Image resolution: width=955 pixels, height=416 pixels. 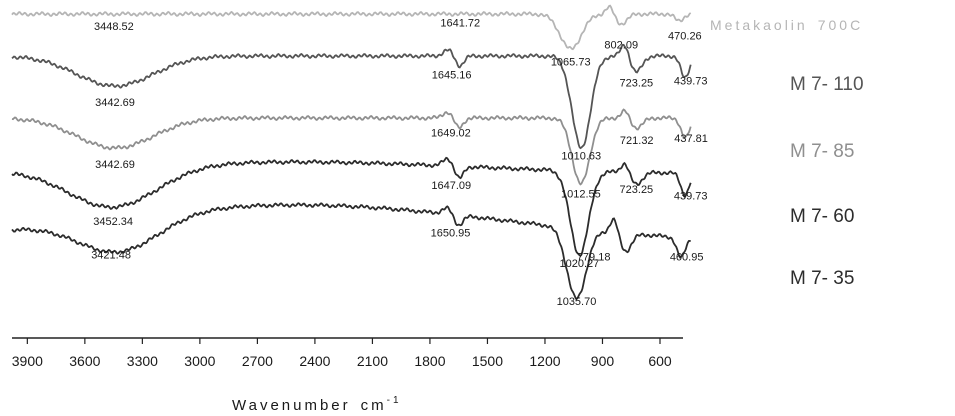 I want to click on series-name: Metakaolin 700C, so click(x=786, y=25).